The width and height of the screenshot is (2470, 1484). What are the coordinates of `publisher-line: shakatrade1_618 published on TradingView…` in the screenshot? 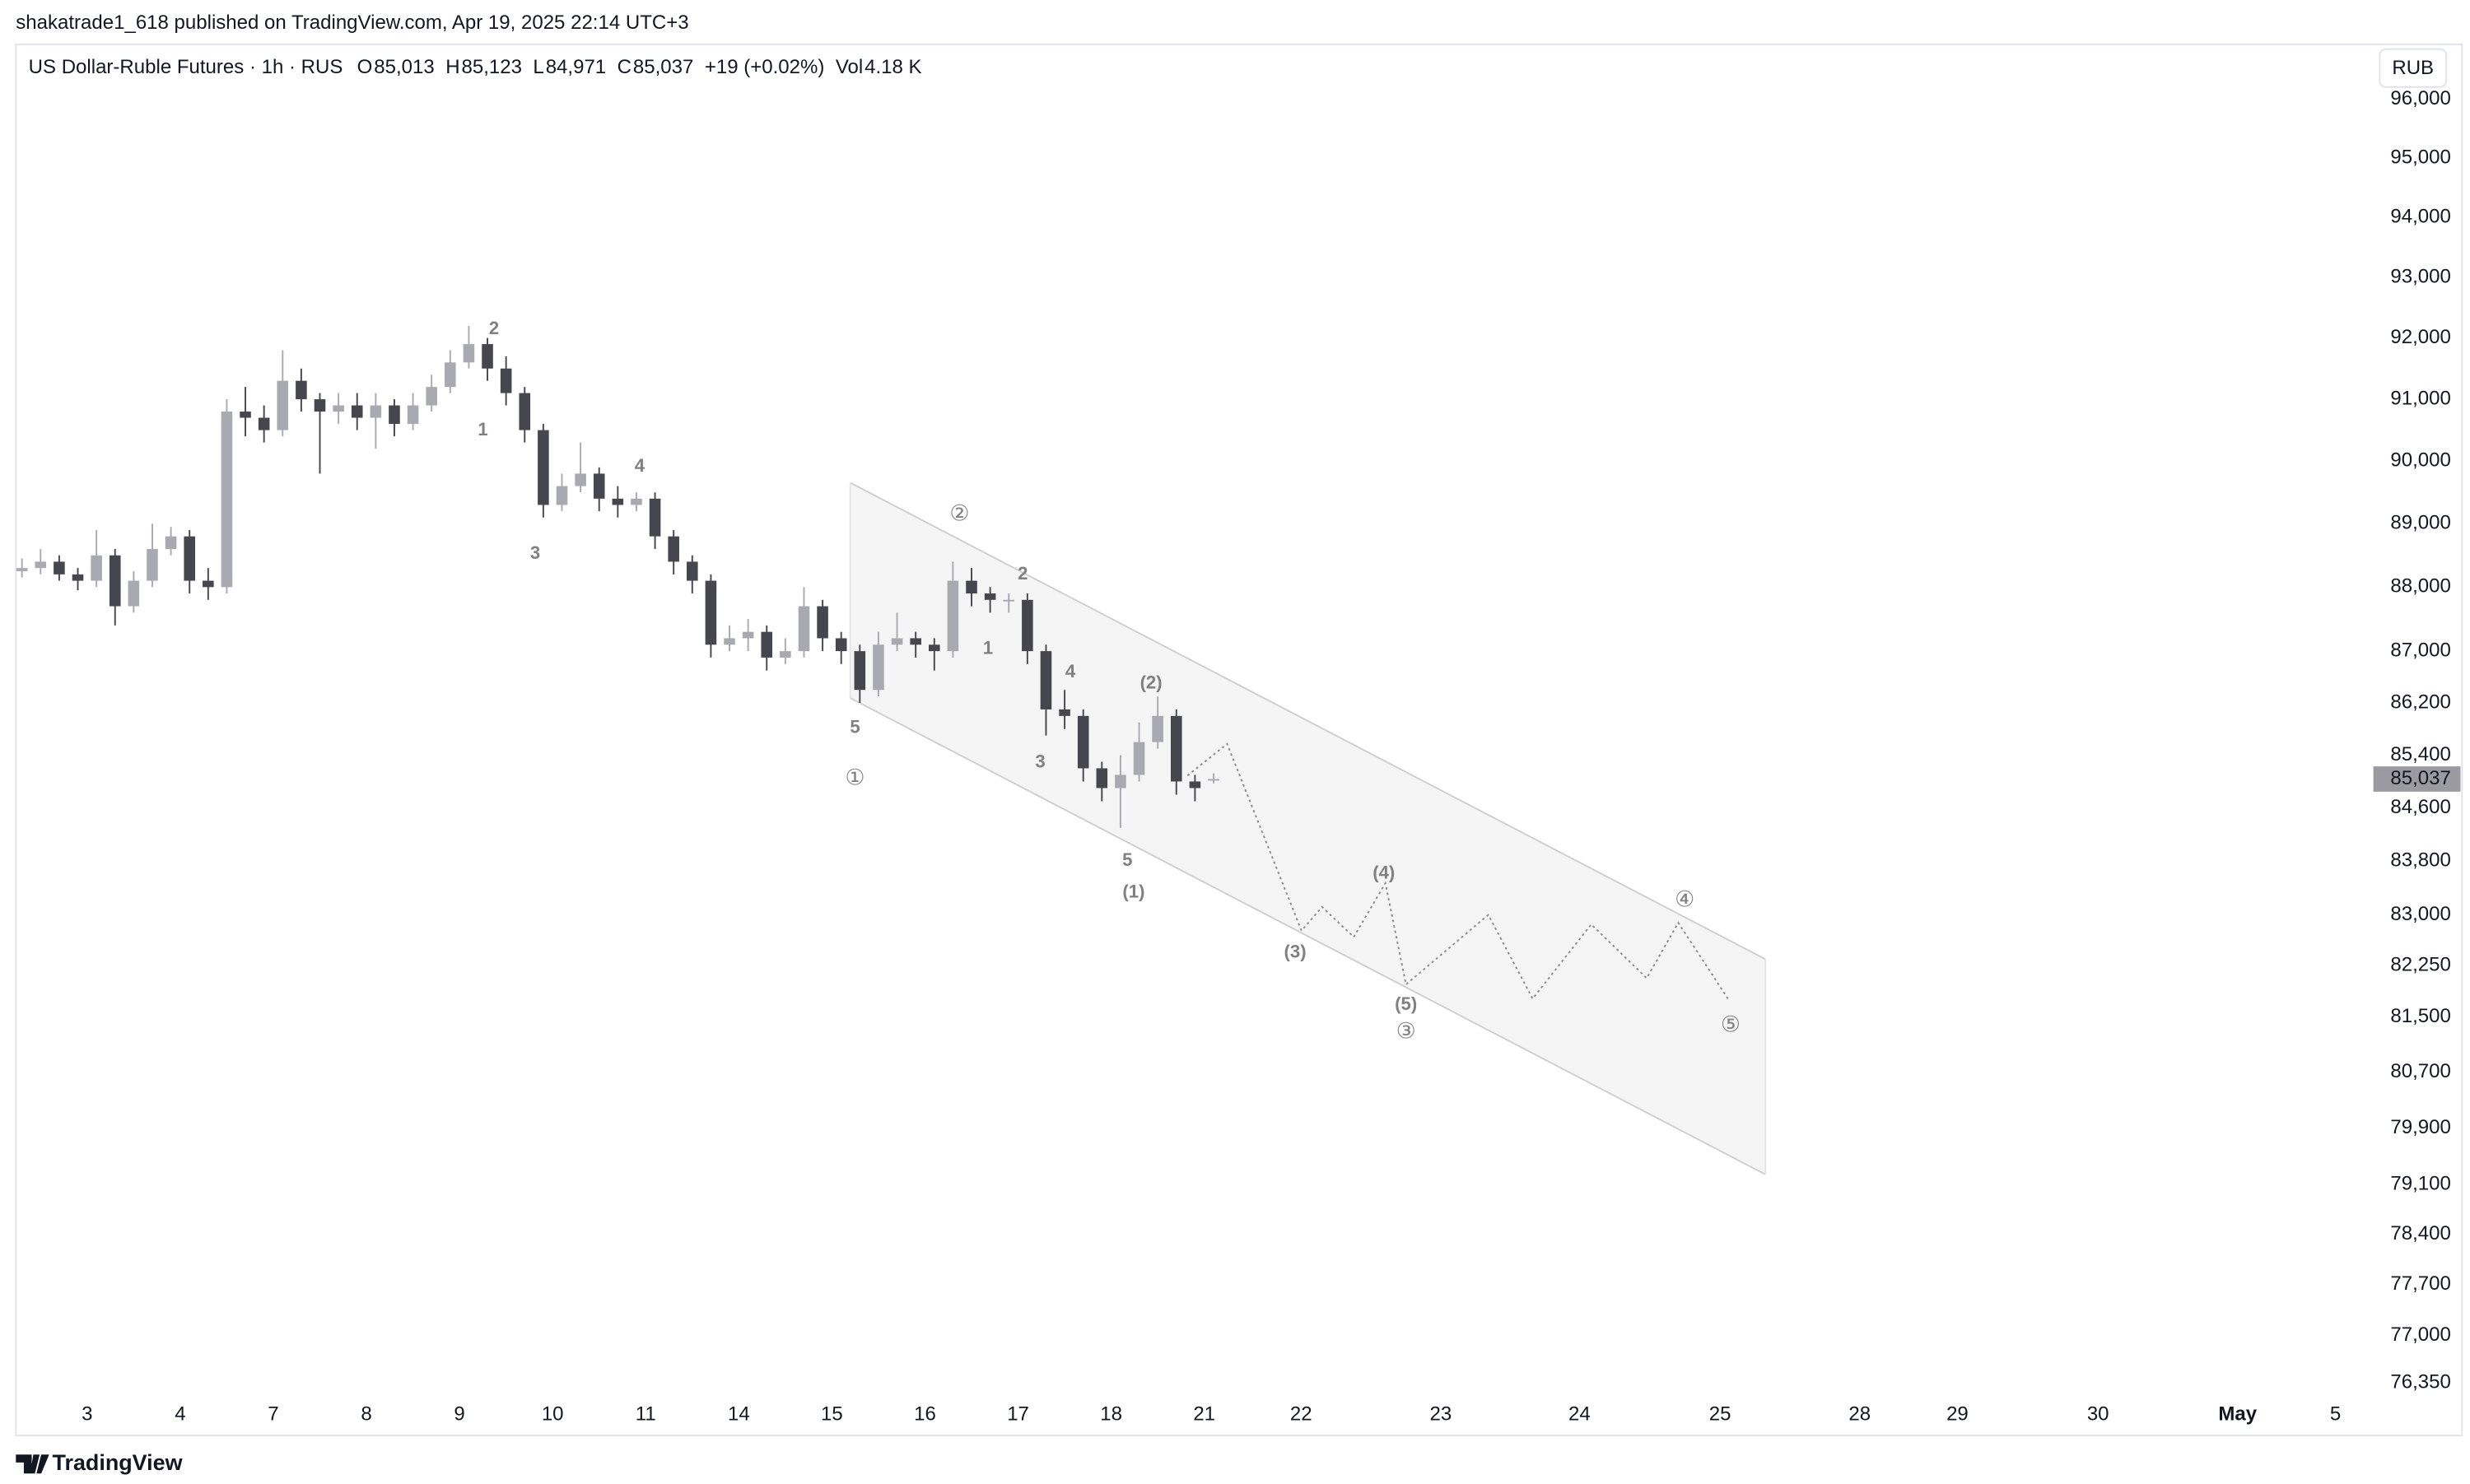 It's located at (352, 23).